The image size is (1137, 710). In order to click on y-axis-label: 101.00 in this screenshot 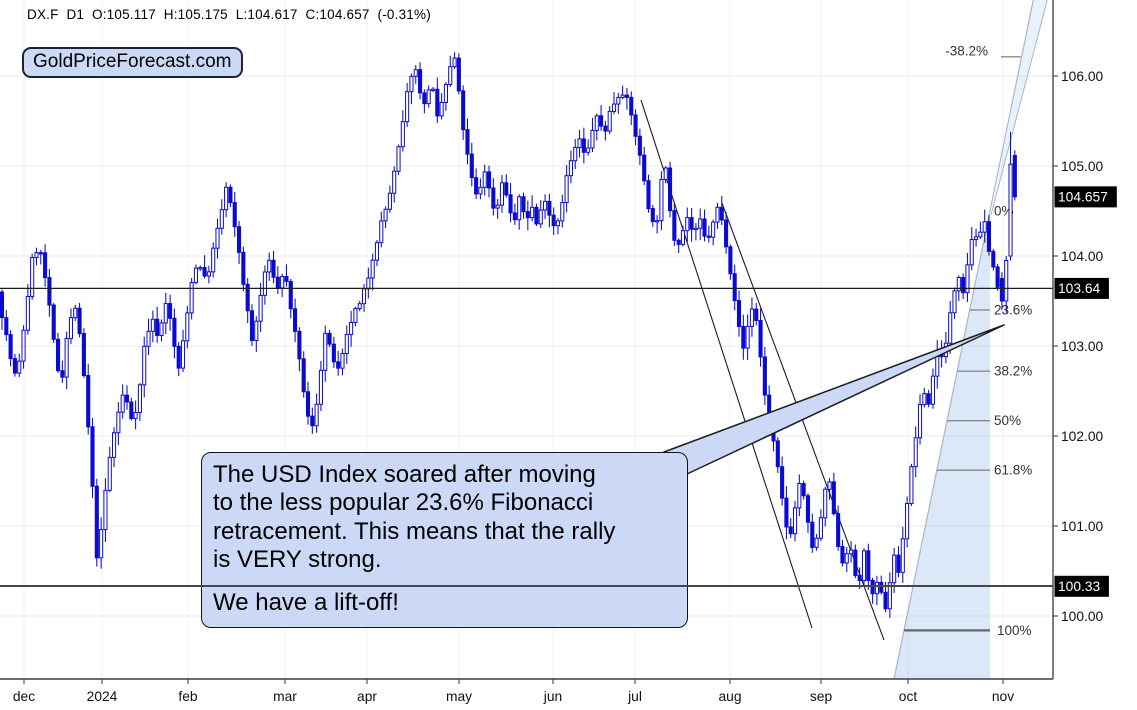, I will do `click(1082, 526)`.